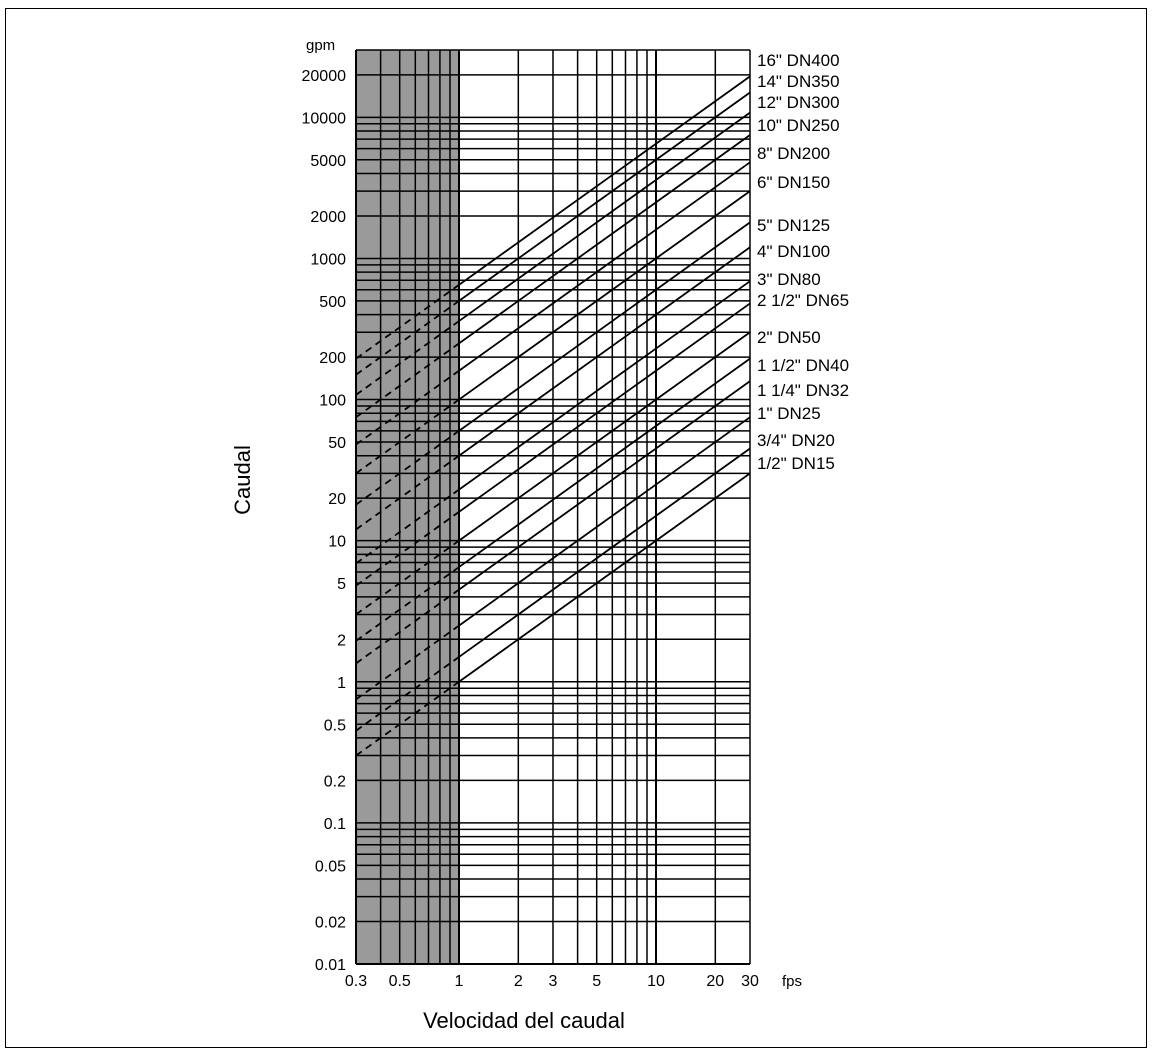 The height and width of the screenshot is (1052, 1152). I want to click on y-tick-label: 500, so click(332, 302).